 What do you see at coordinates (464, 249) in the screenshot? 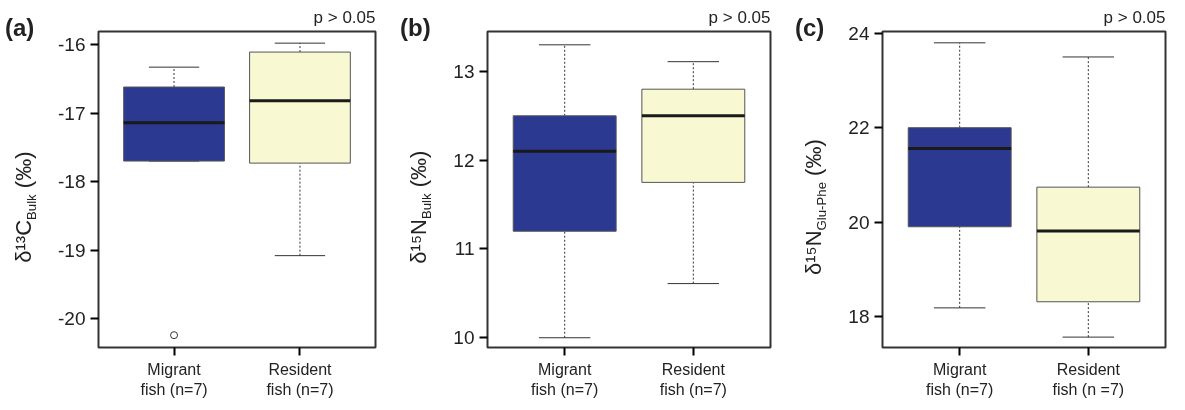
I see `y-tick-label: 11` at bounding box center [464, 249].